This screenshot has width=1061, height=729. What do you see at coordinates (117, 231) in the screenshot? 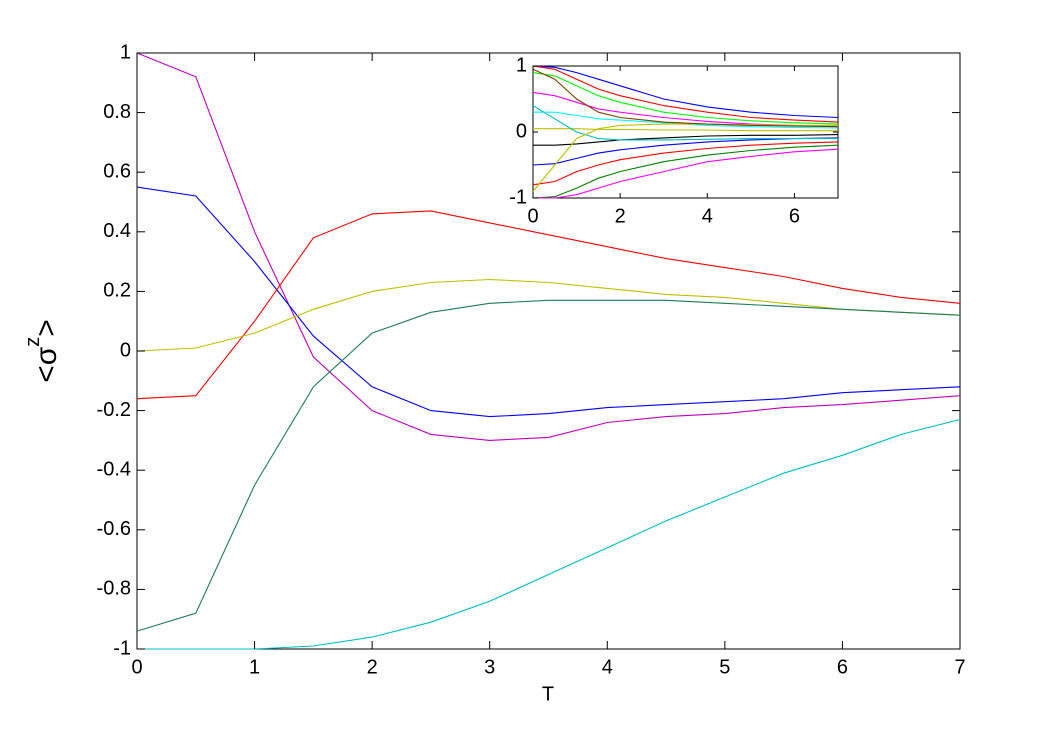
I see `y-tick-label: 0.4` at bounding box center [117, 231].